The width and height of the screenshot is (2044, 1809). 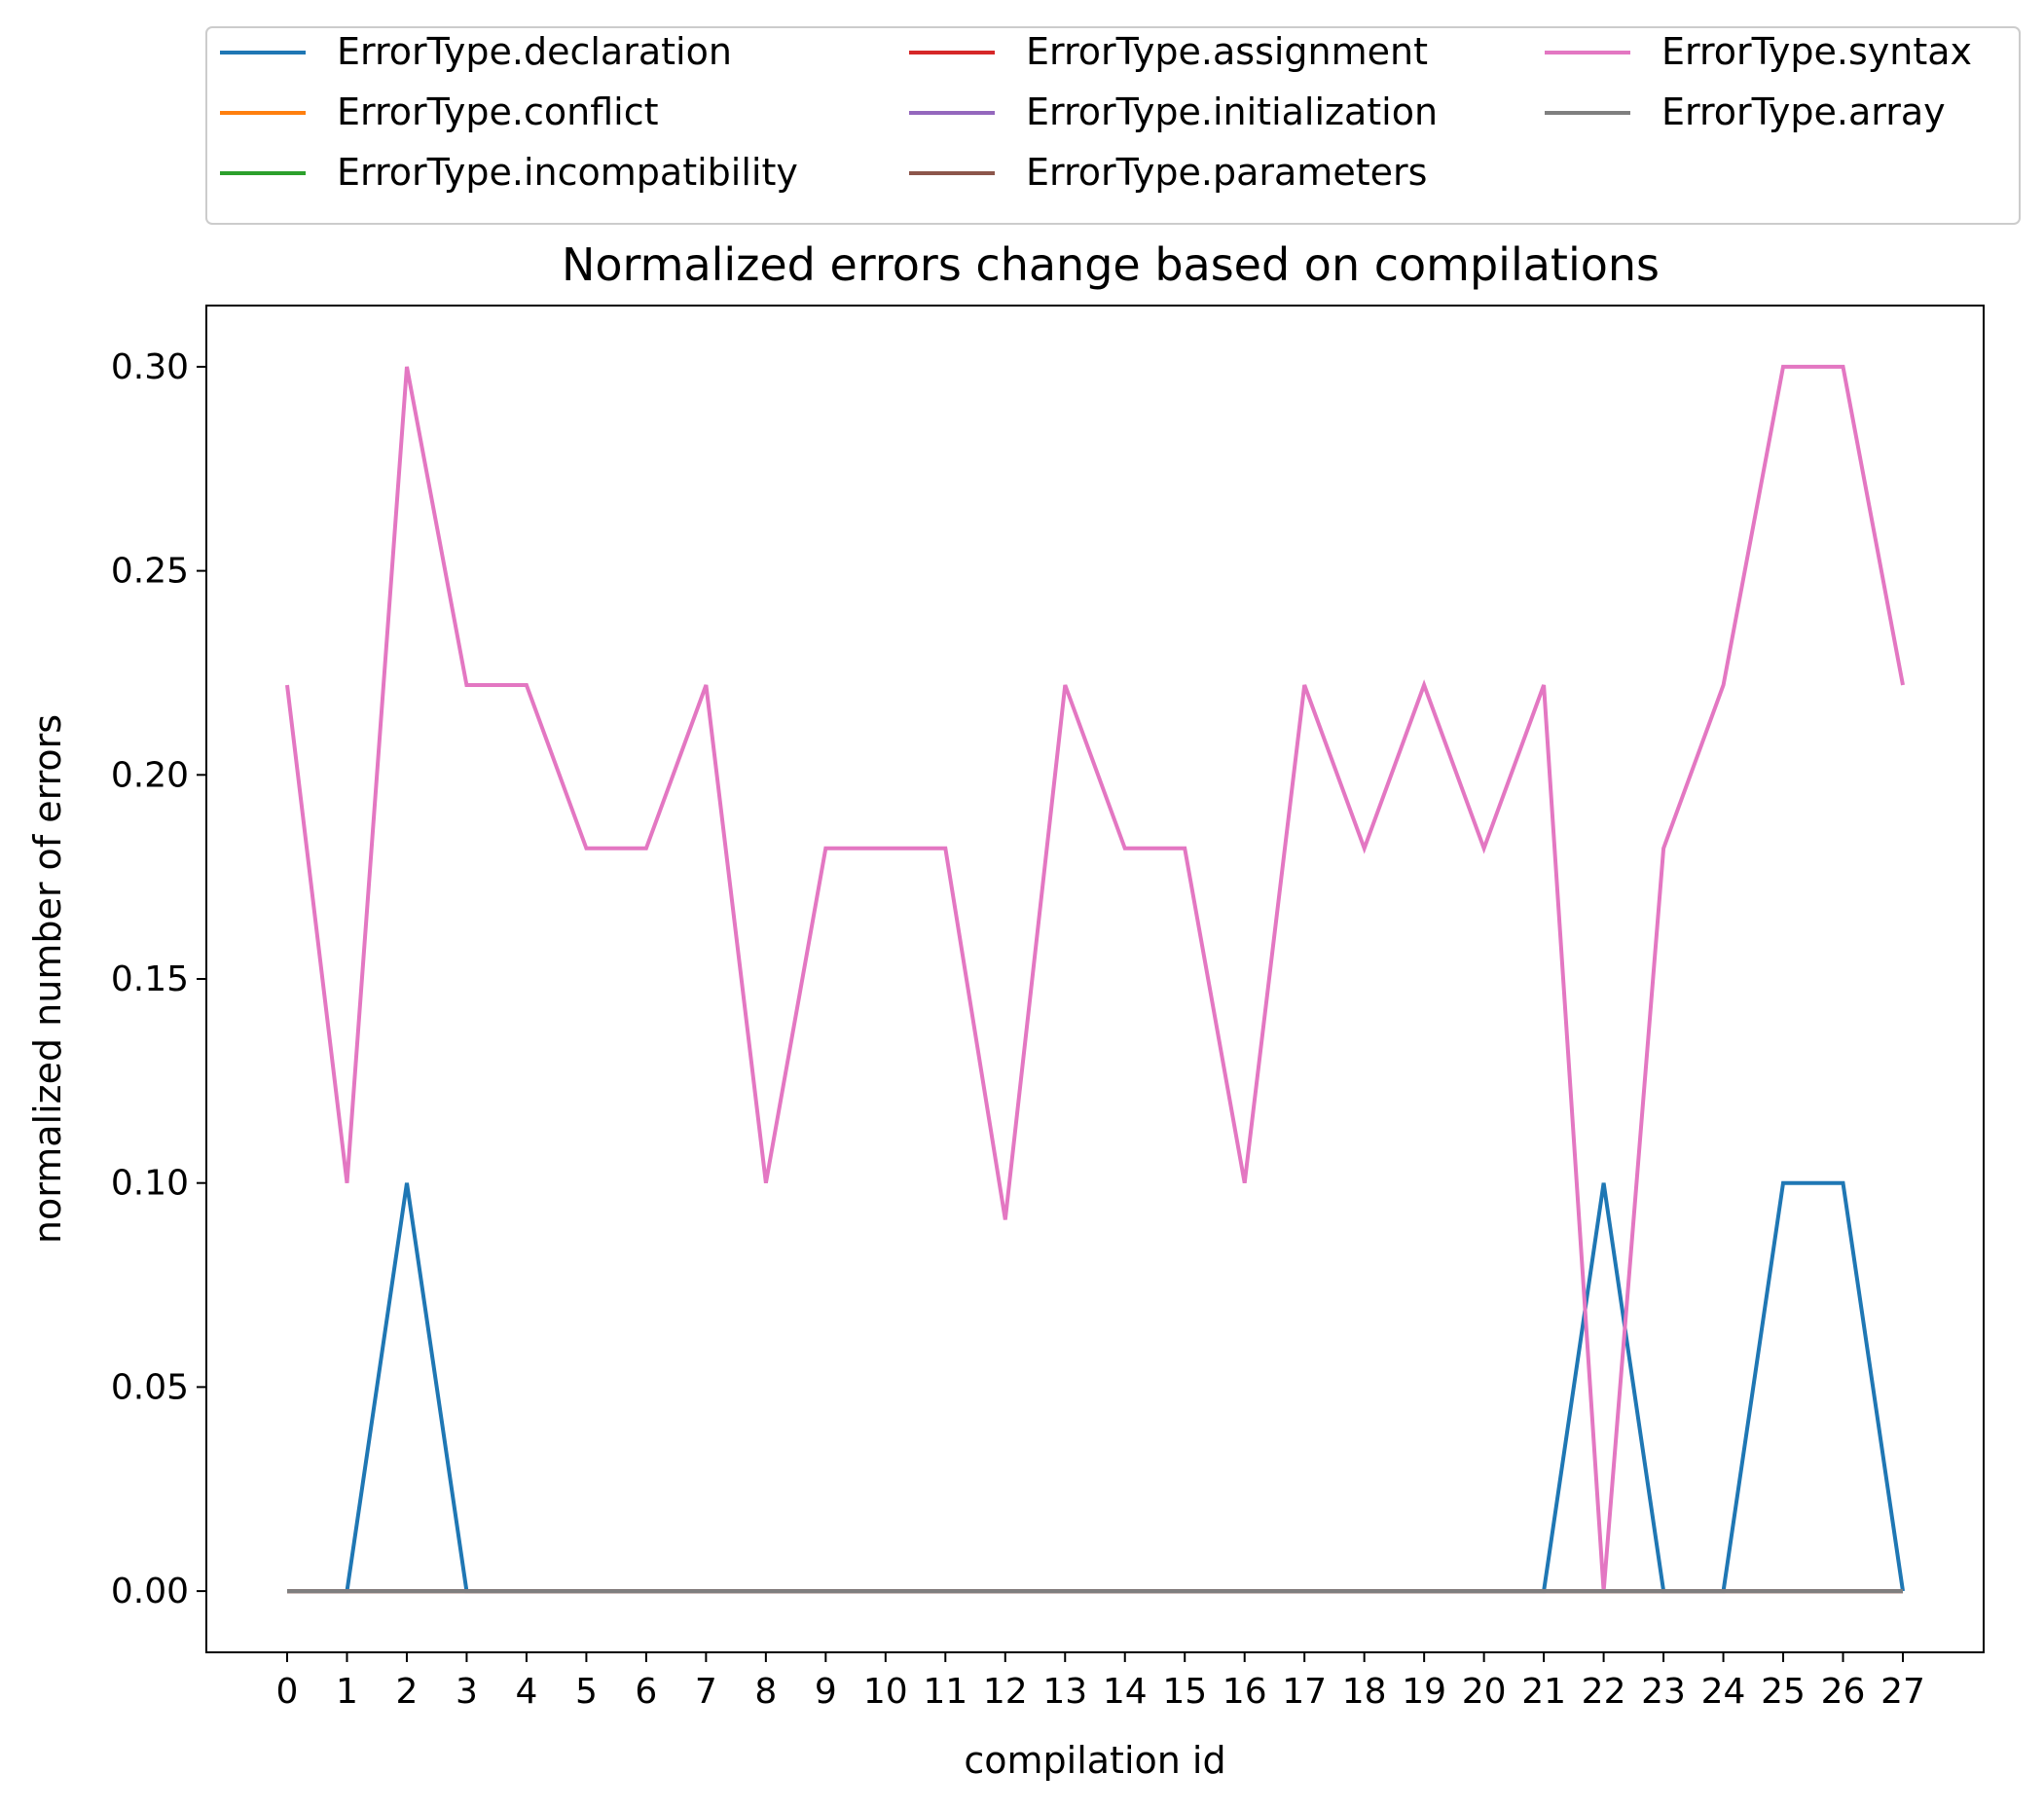 I want to click on y-tick-label: 0.15, so click(x=150, y=979).